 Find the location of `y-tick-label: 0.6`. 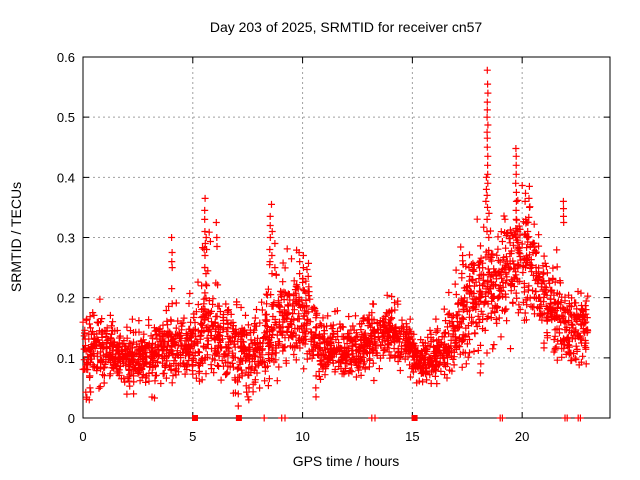

y-tick-label: 0.6 is located at coordinates (66, 57).